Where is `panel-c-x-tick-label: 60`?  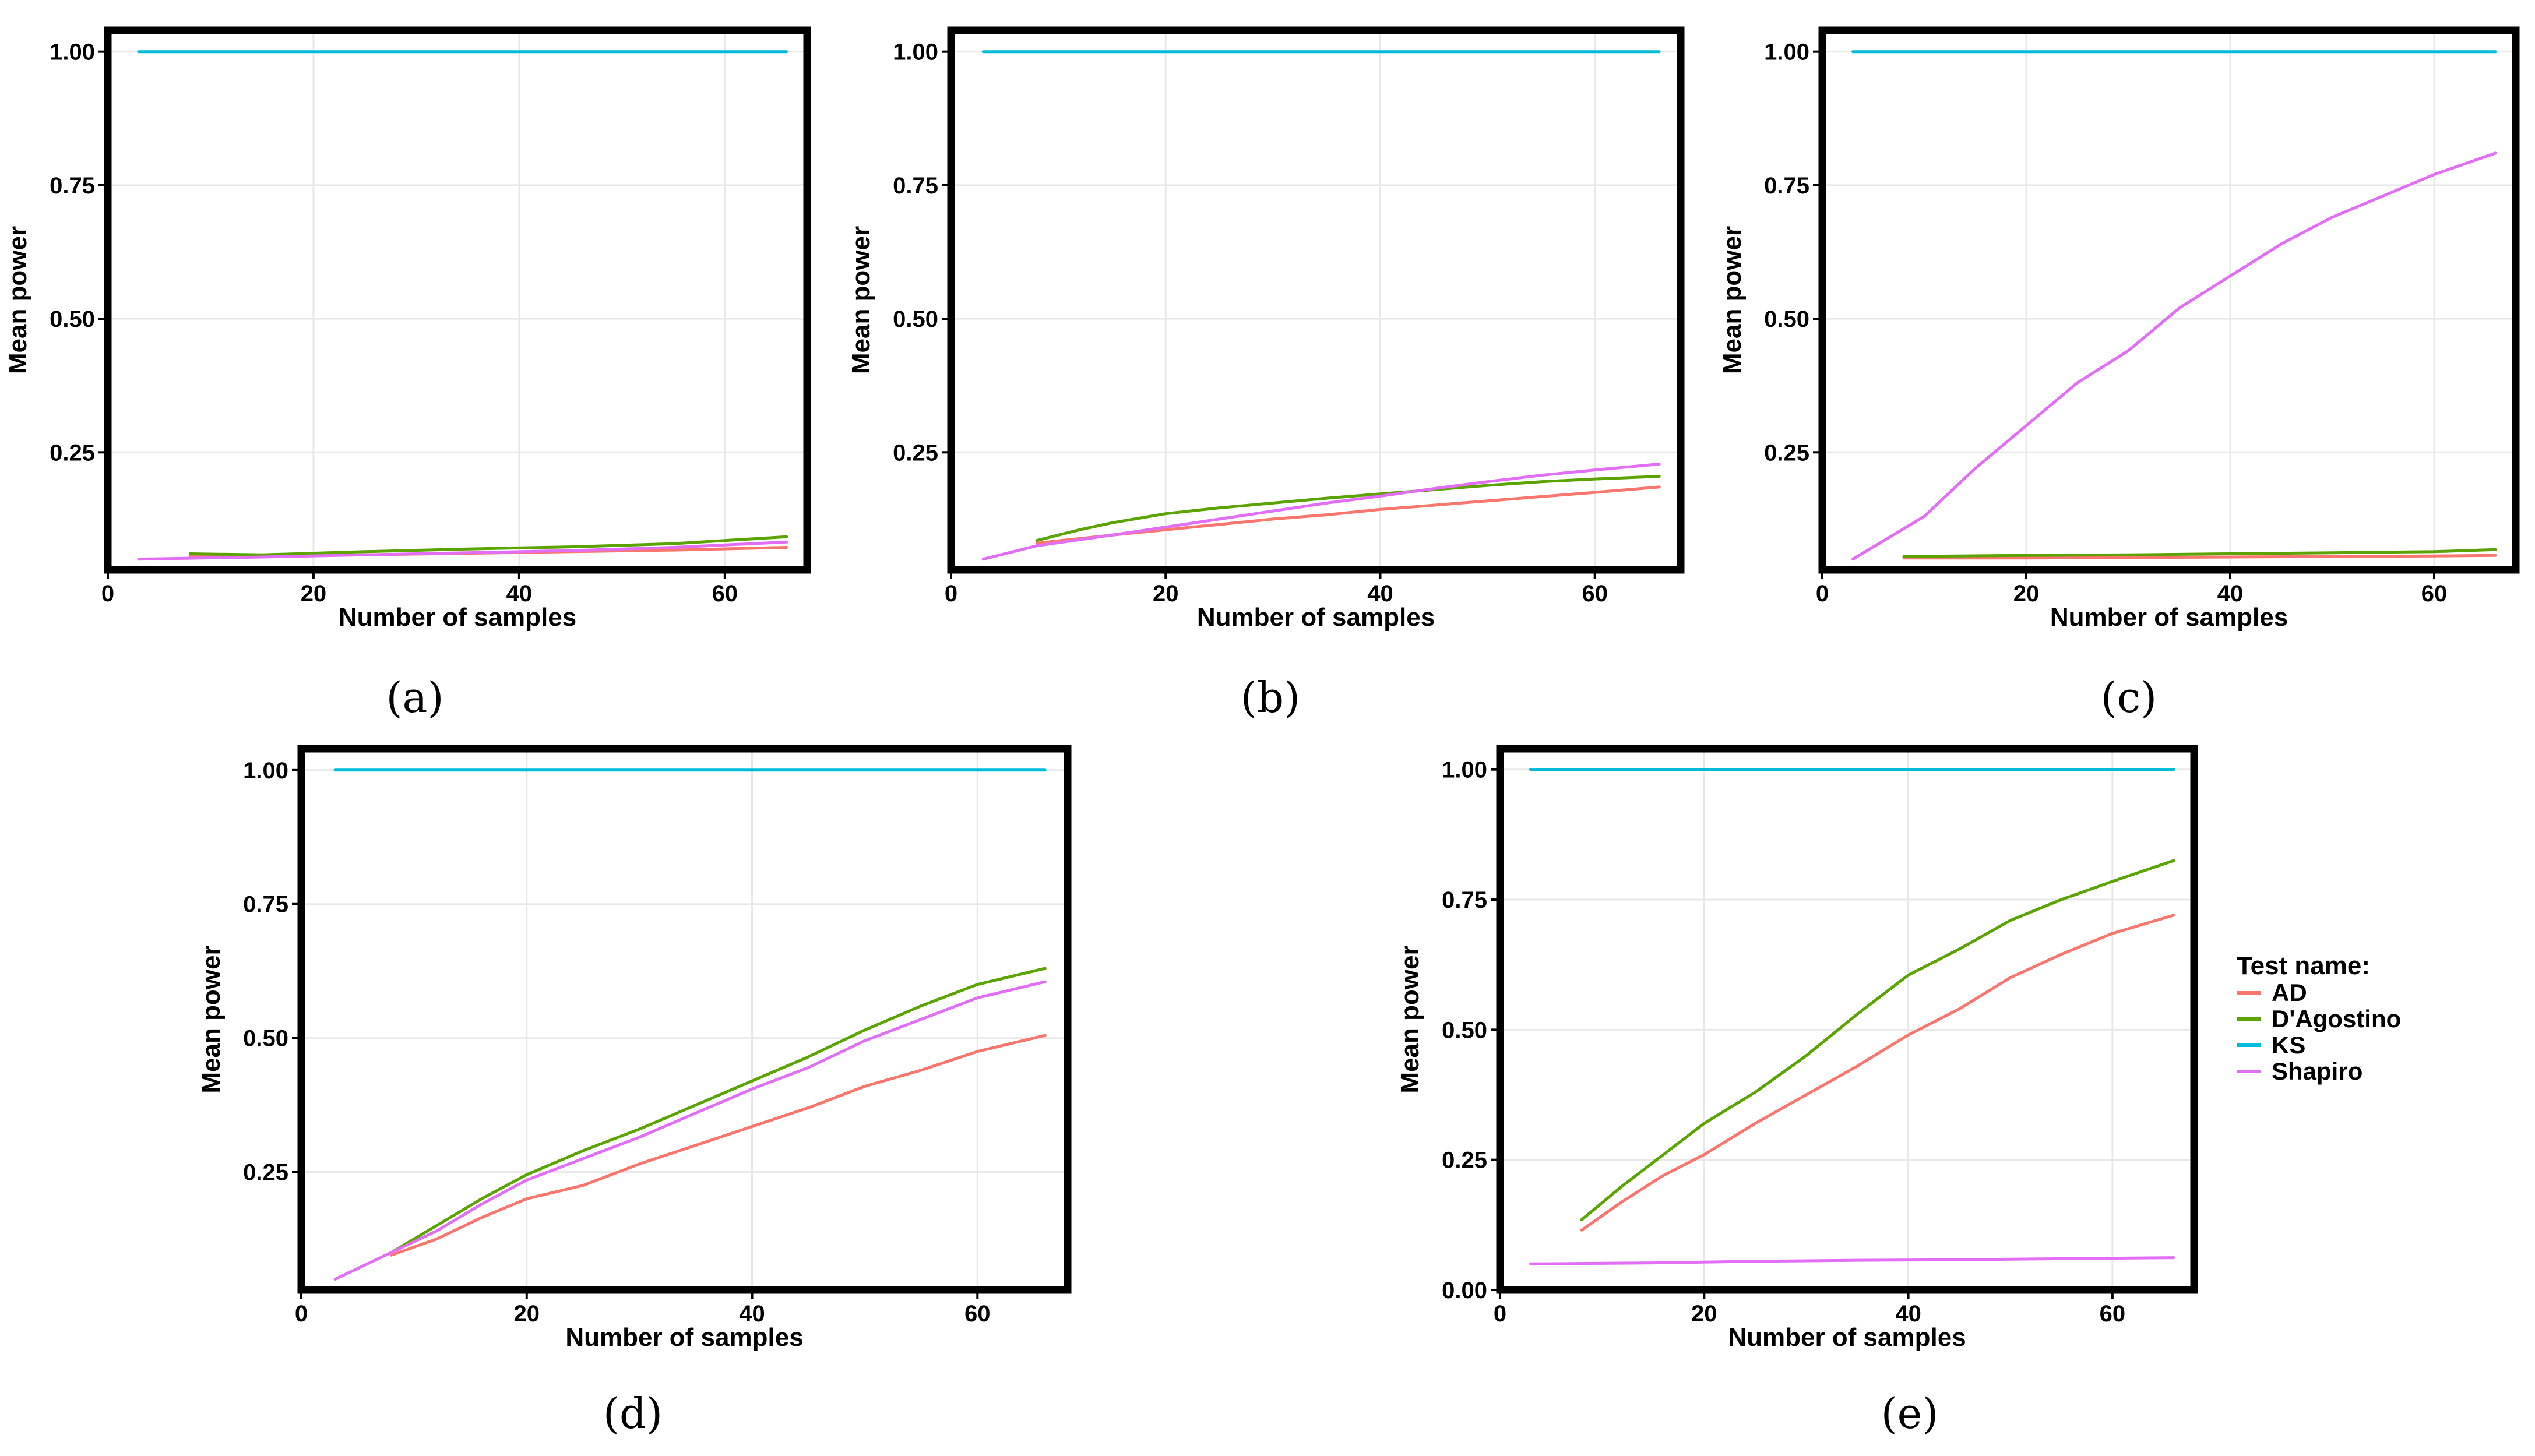 panel-c-x-tick-label: 60 is located at coordinates (2435, 594).